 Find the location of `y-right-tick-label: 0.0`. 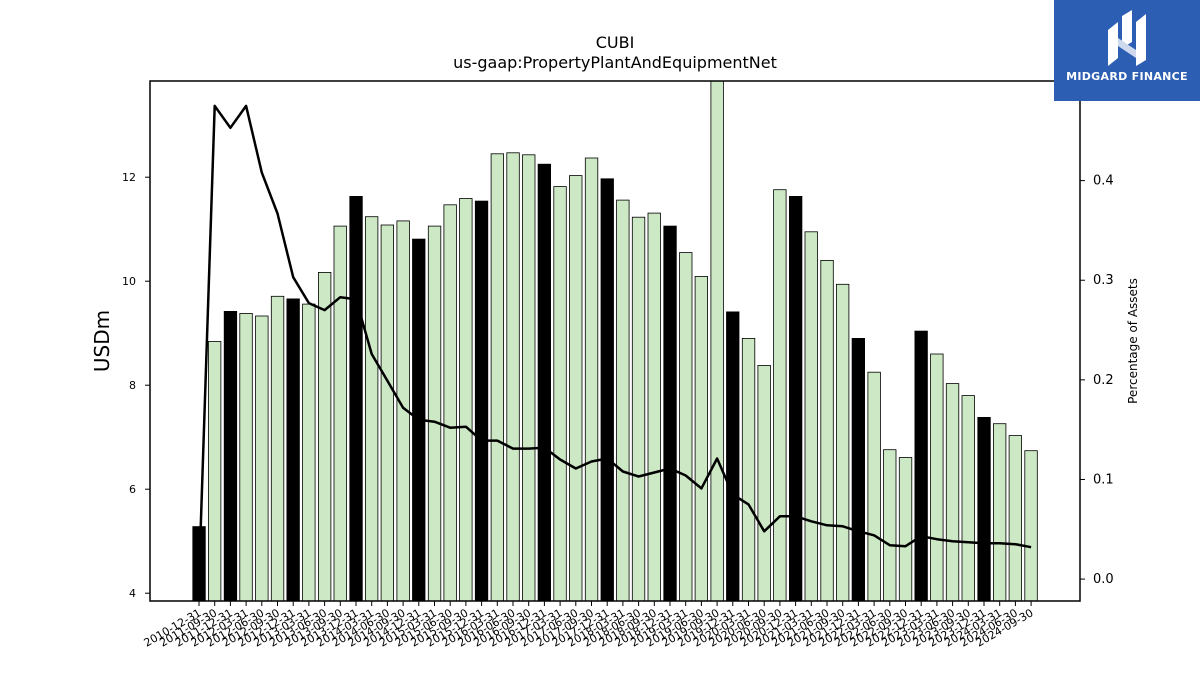

y-right-tick-label: 0.0 is located at coordinates (1103, 579).